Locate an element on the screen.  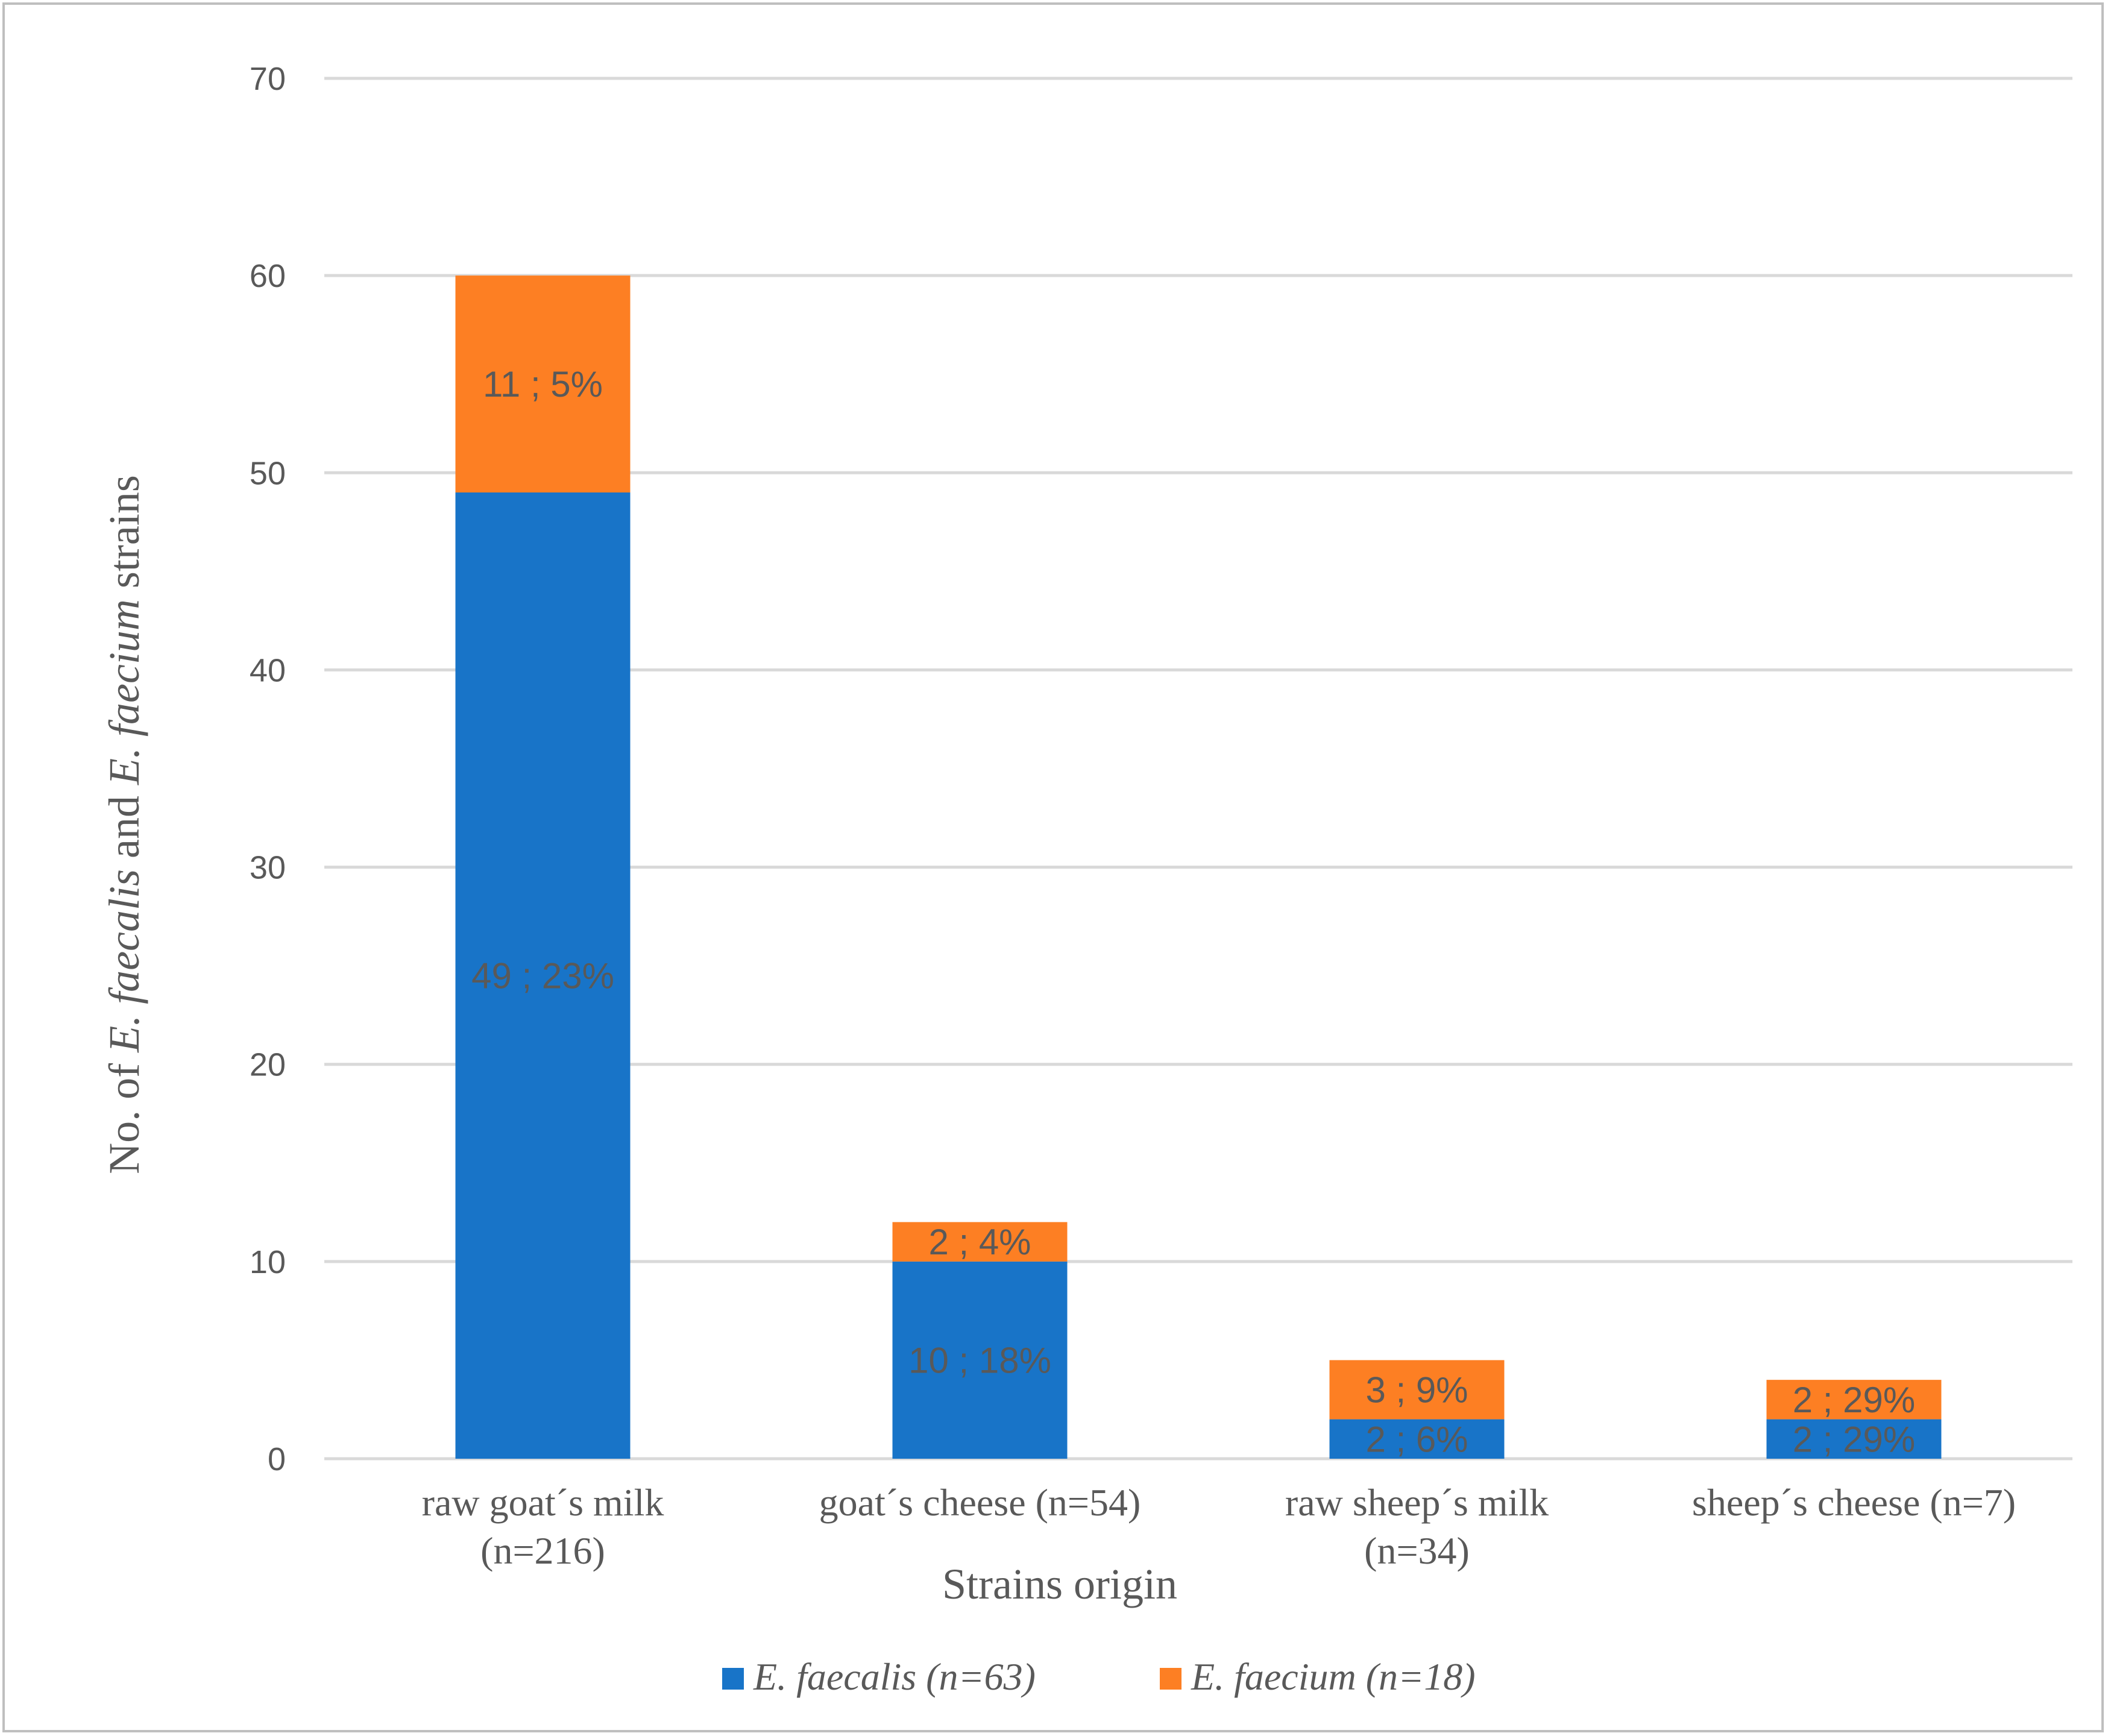
legend-label: E. faecium (n=18) is located at coordinates (1333, 1676).